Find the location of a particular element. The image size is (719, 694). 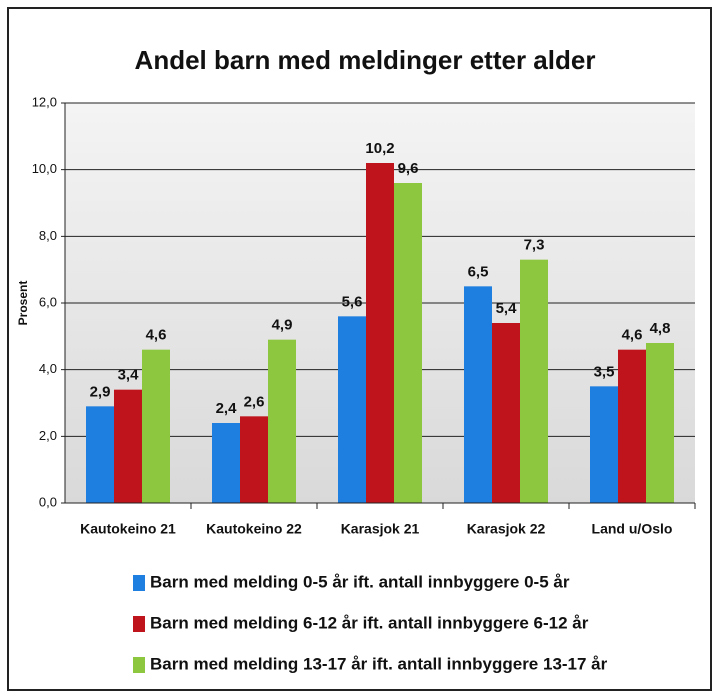

chart-title: Andel barn med meldinger etter alder is located at coordinates (365, 60).